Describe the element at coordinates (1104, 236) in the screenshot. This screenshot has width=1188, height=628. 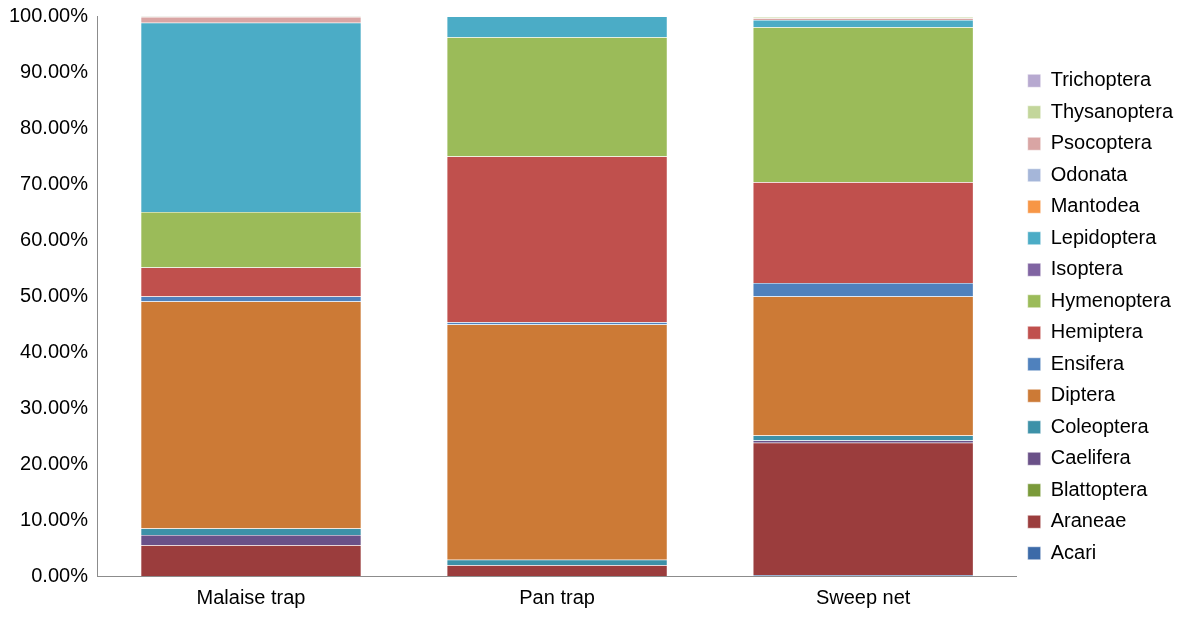
I see `legend-label: Lepidoptera` at that location.